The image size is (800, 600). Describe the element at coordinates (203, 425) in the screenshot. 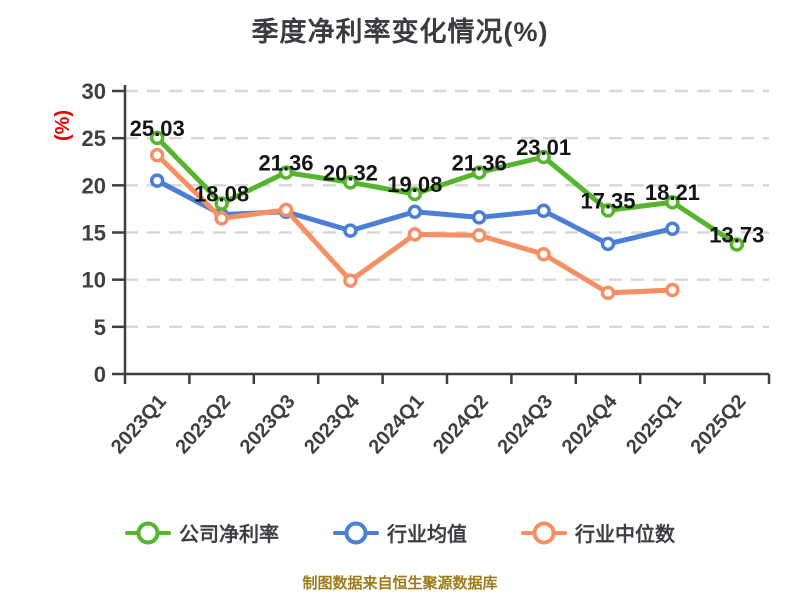

I see `x-tick-label: 2023Q2` at that location.